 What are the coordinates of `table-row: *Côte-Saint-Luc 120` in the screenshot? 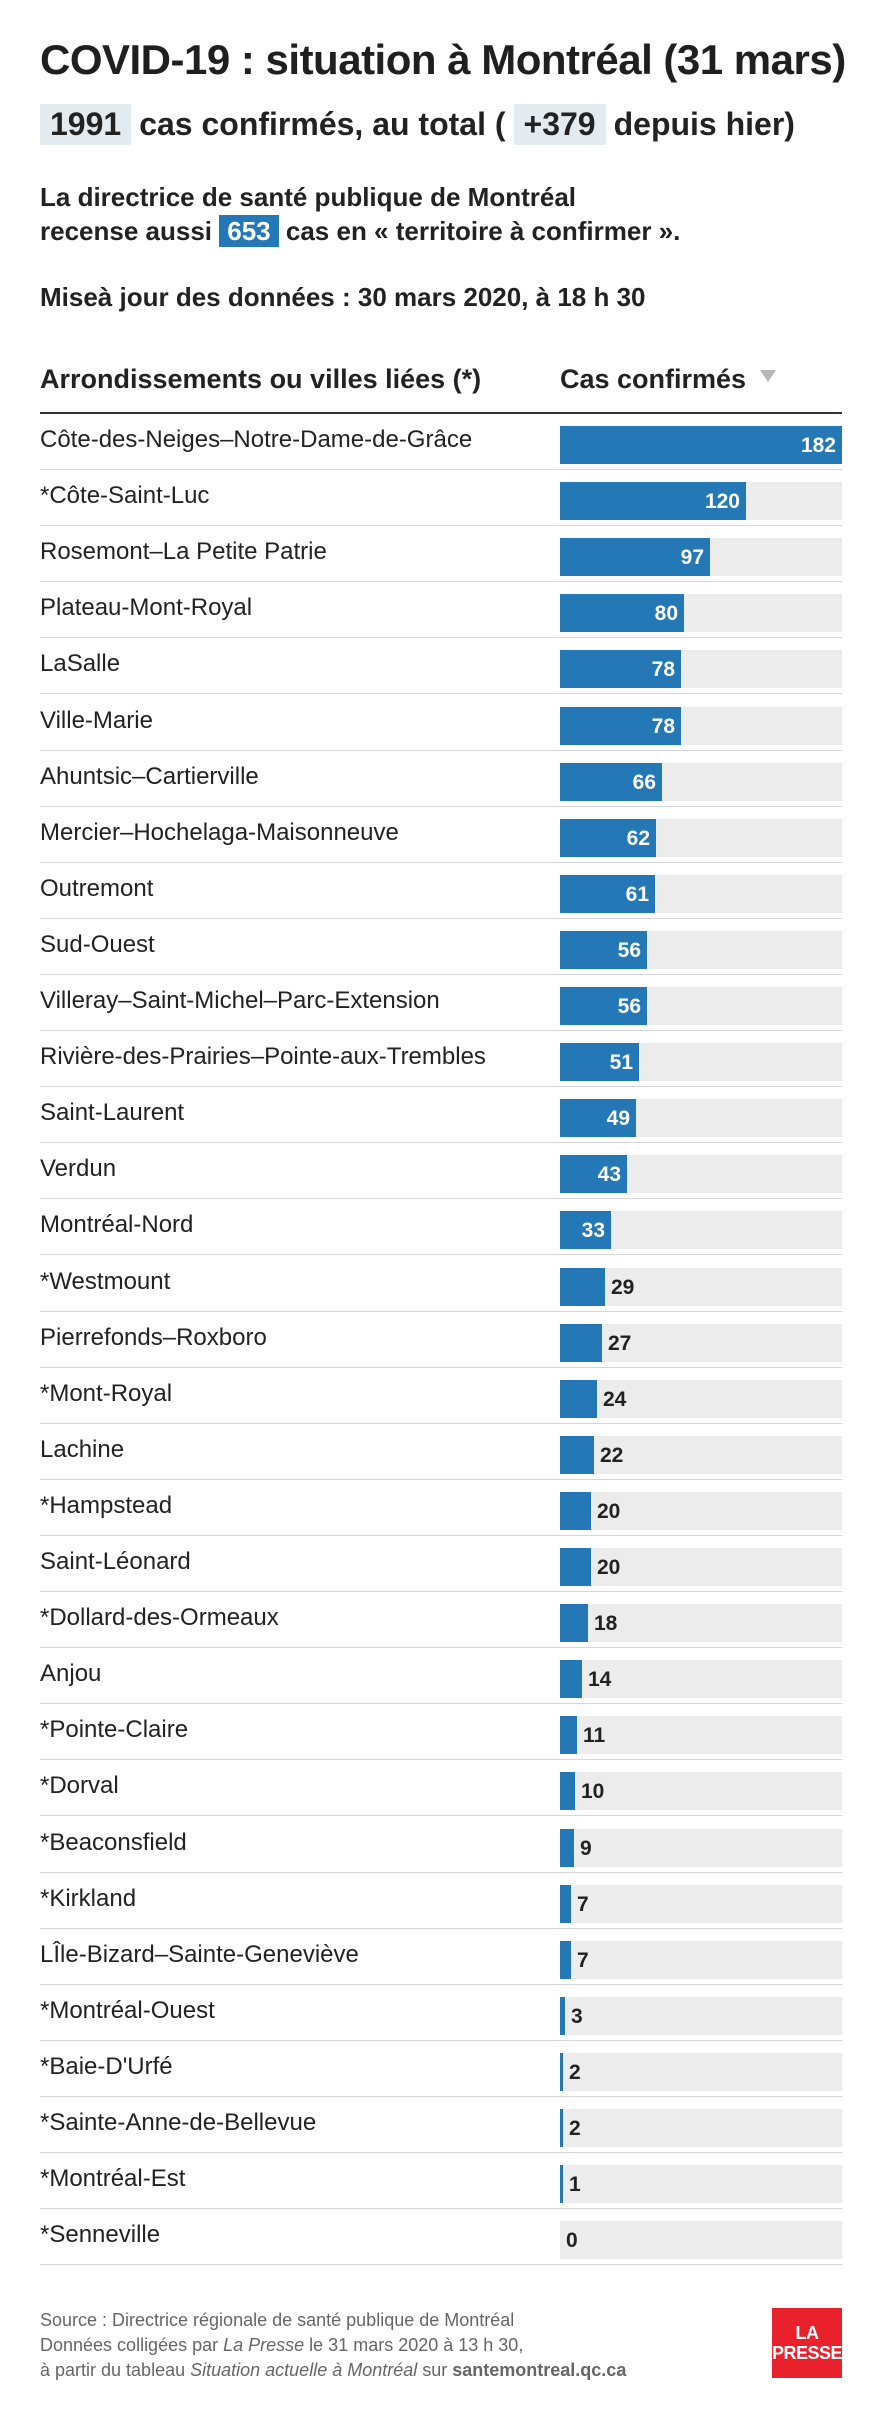 It's located at (440, 498).